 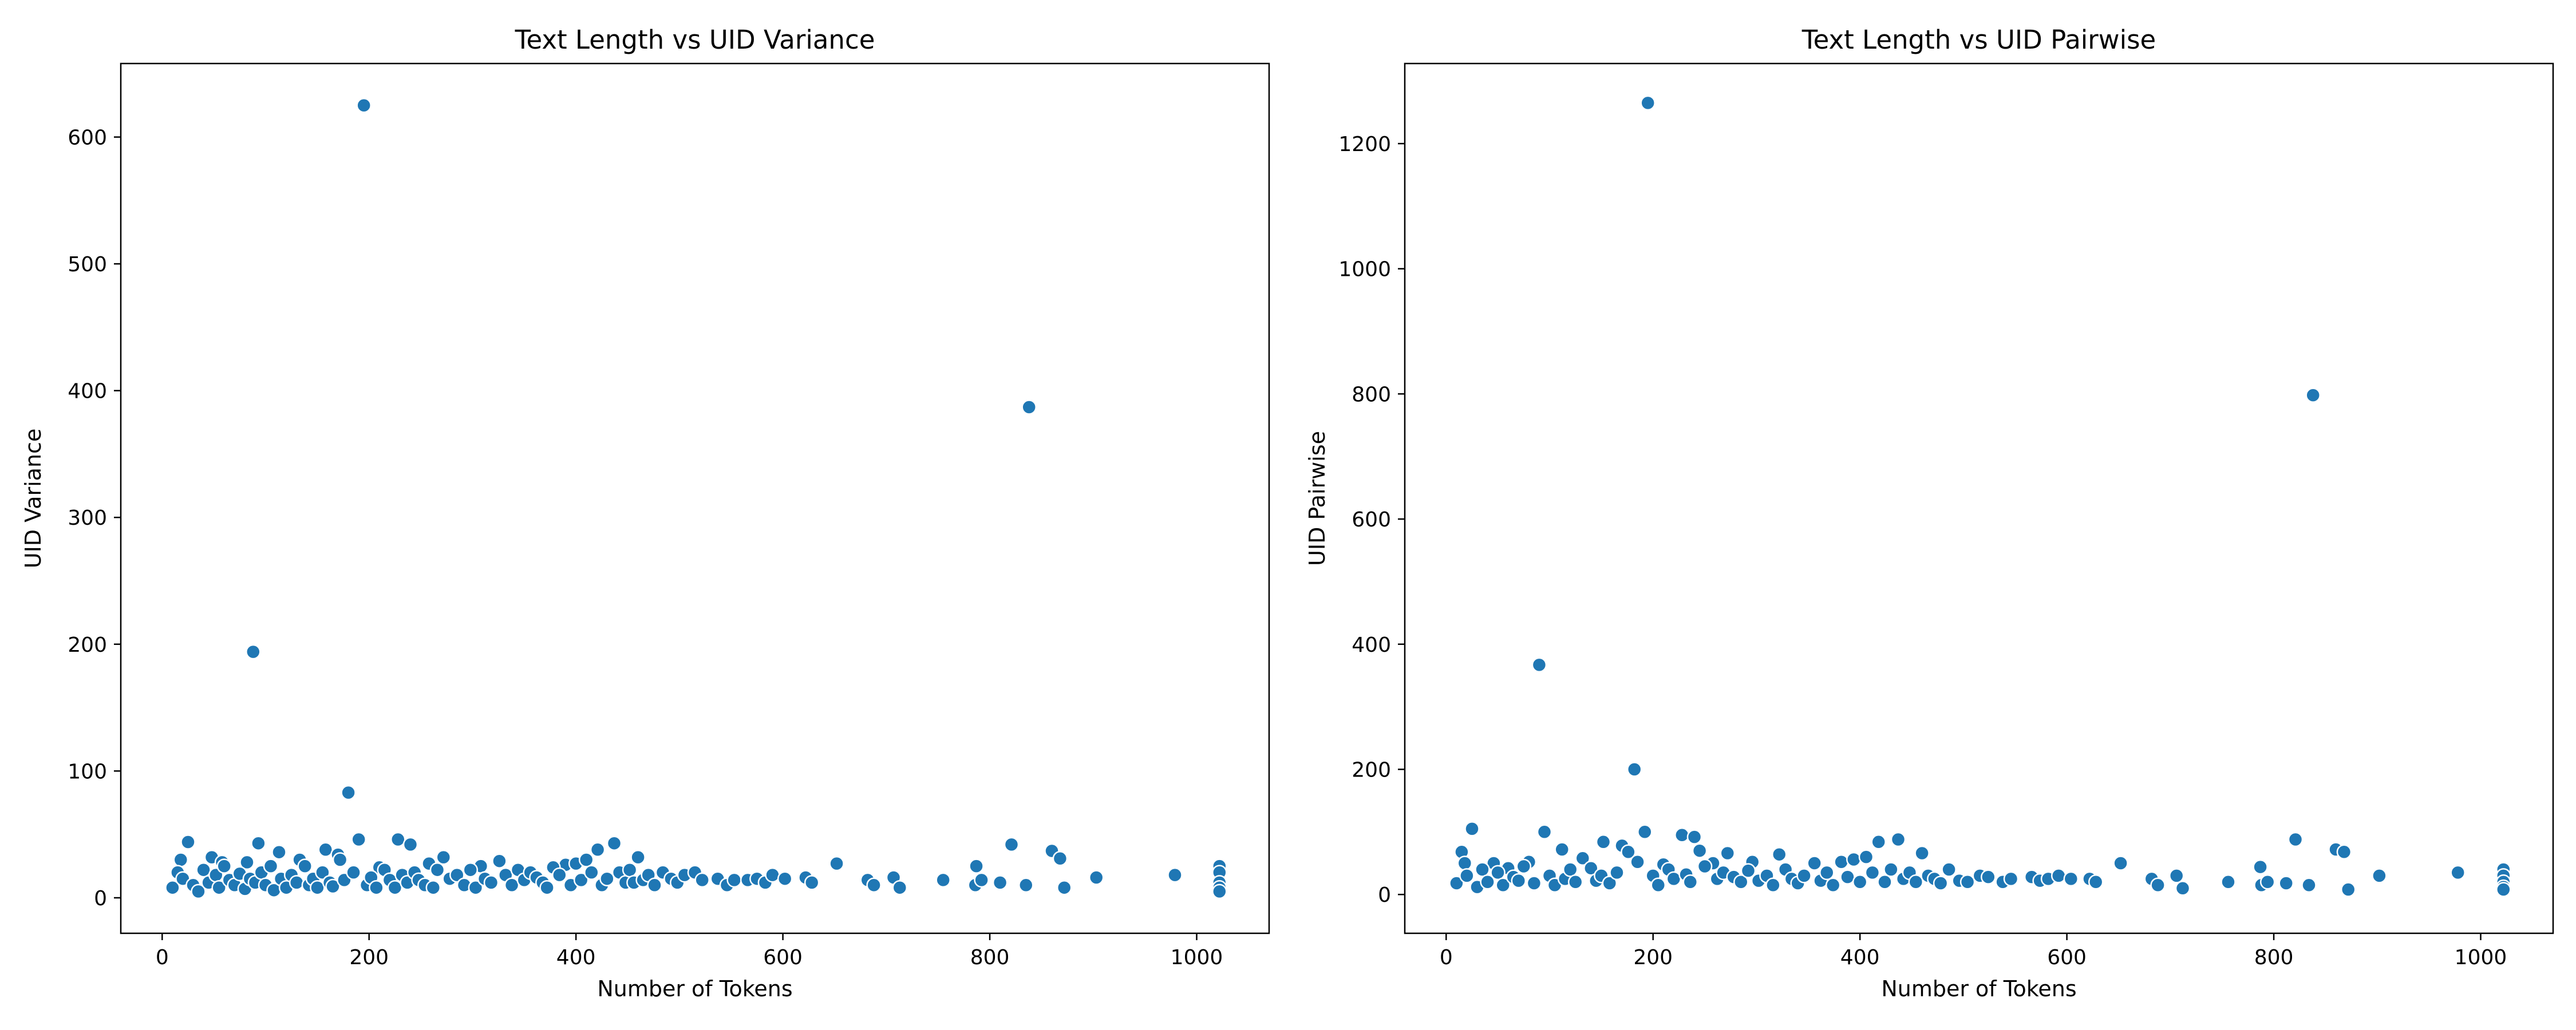 What do you see at coordinates (87, 518) in the screenshot?
I see `y-tick-label: 300` at bounding box center [87, 518].